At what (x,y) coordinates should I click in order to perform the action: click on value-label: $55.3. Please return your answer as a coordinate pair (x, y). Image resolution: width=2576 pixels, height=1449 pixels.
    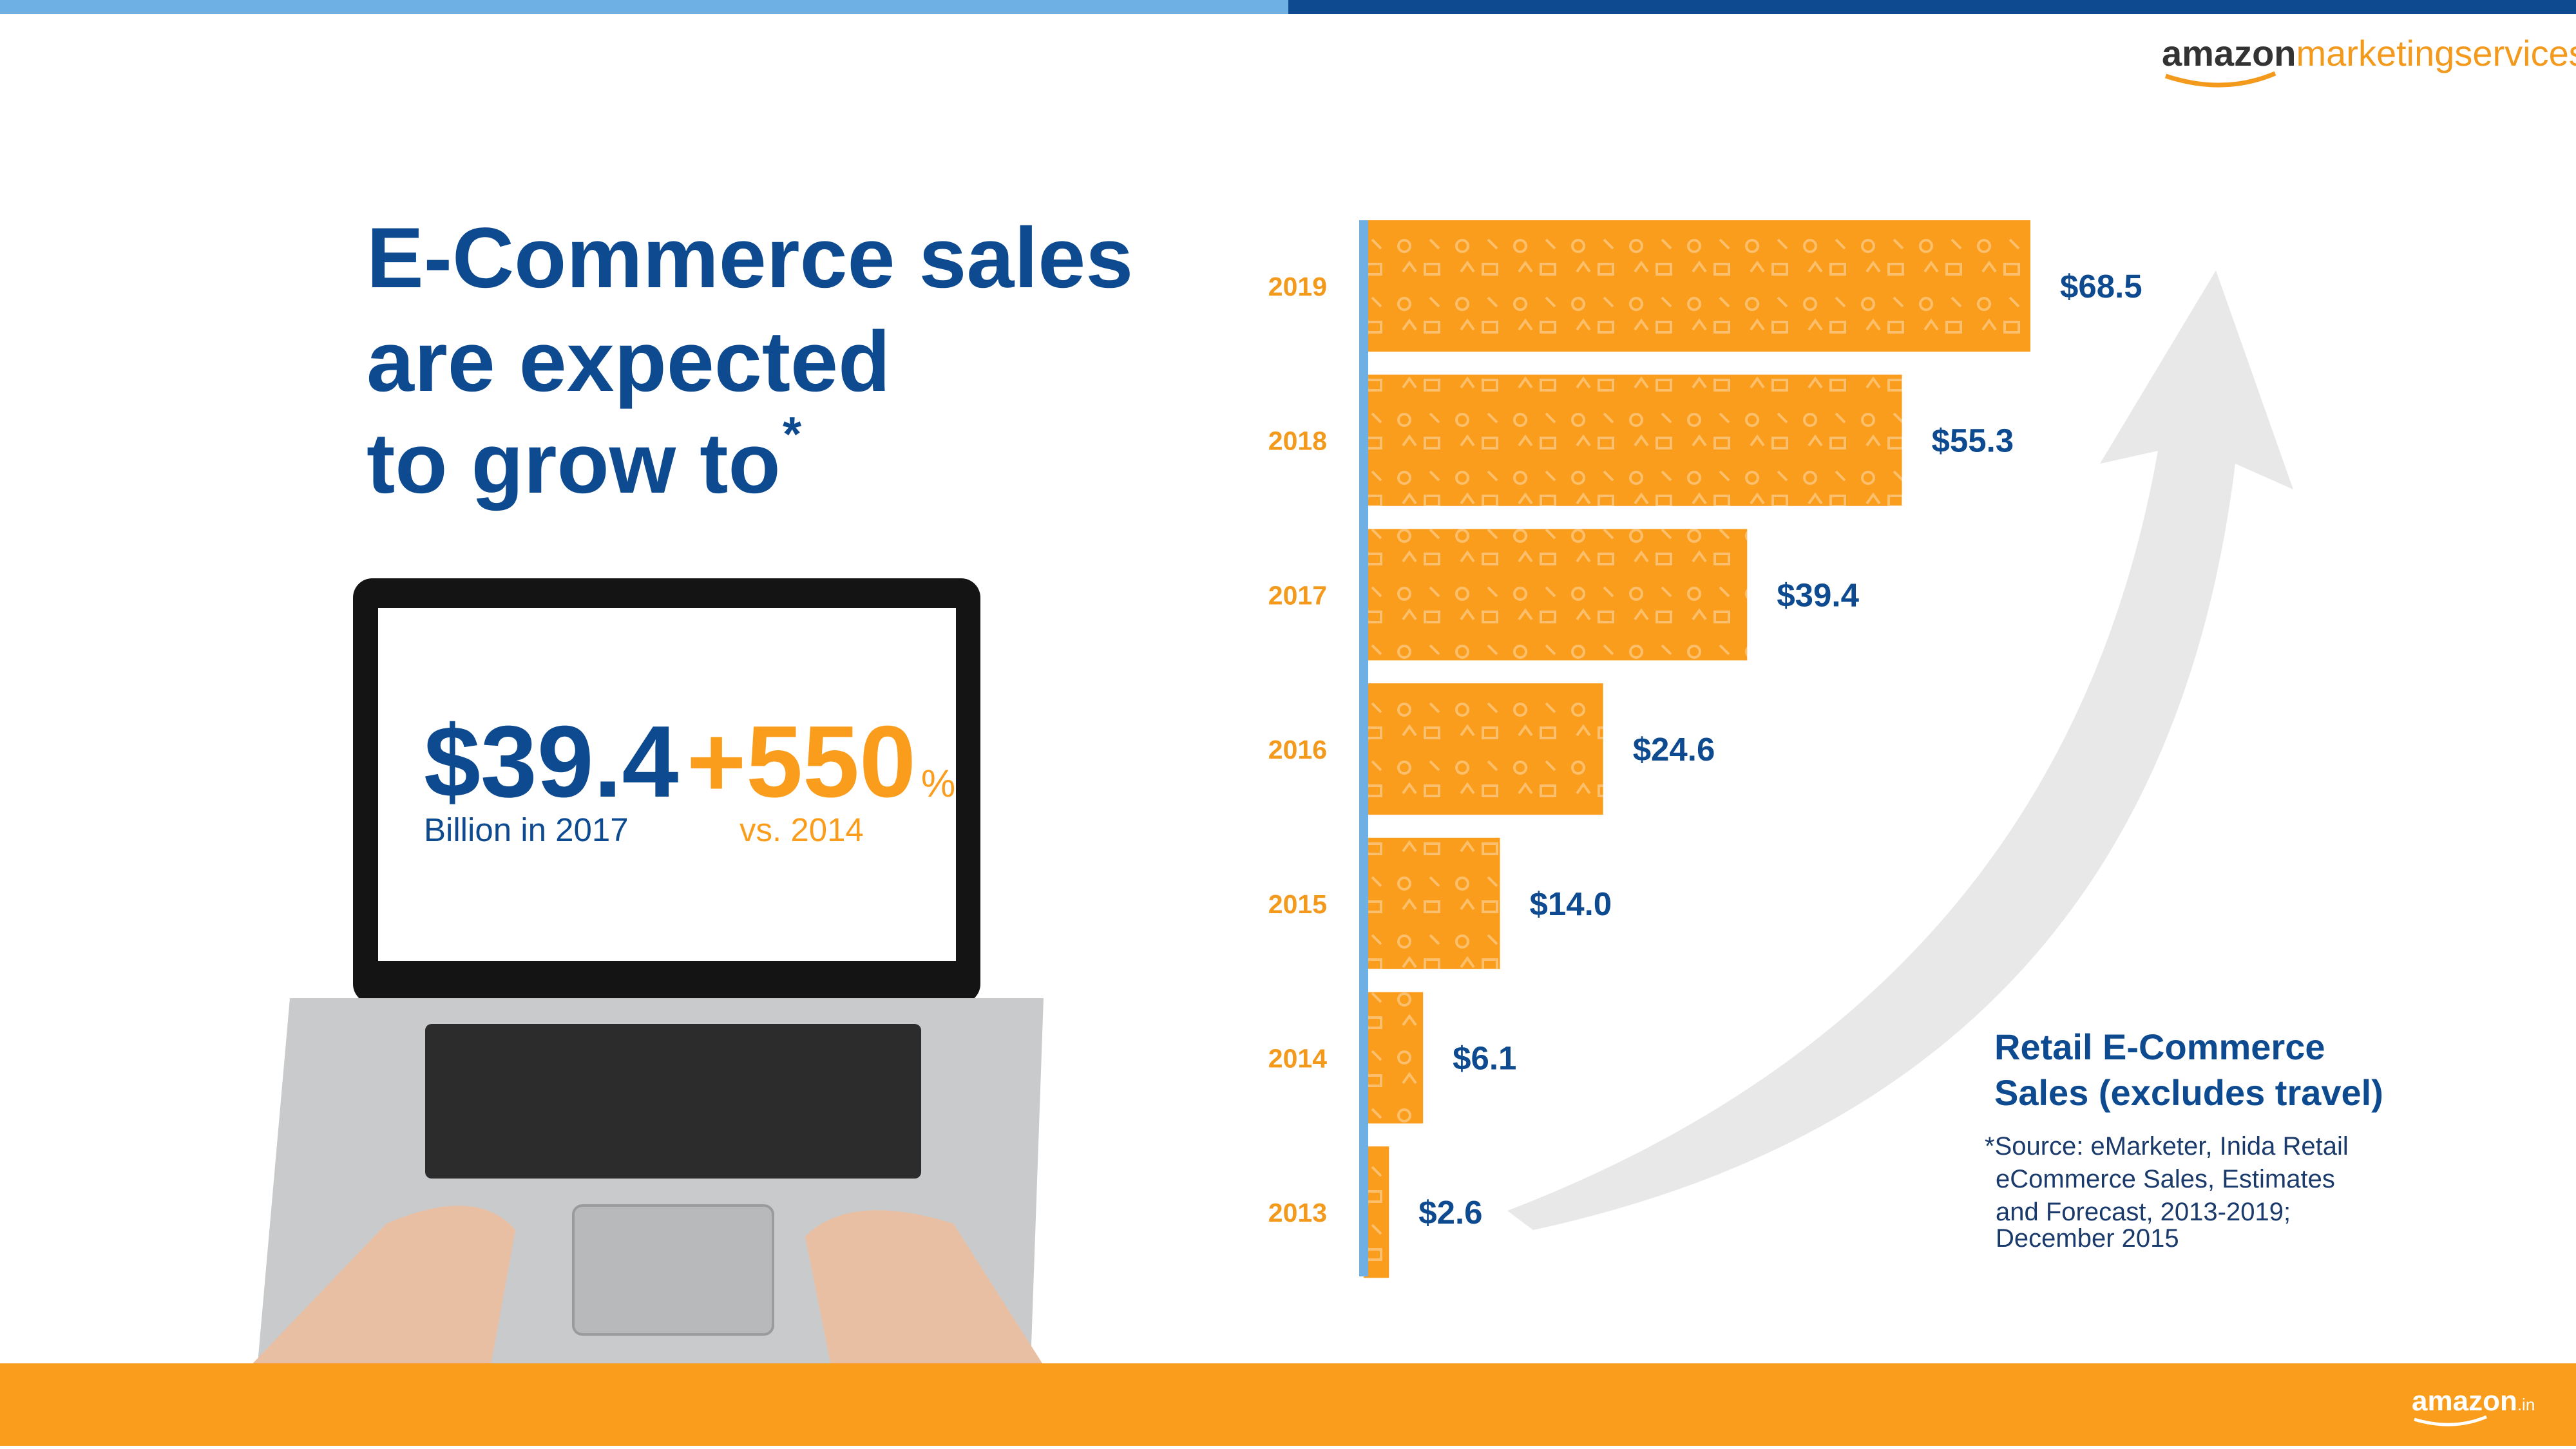
    Looking at the image, I should click on (1973, 441).